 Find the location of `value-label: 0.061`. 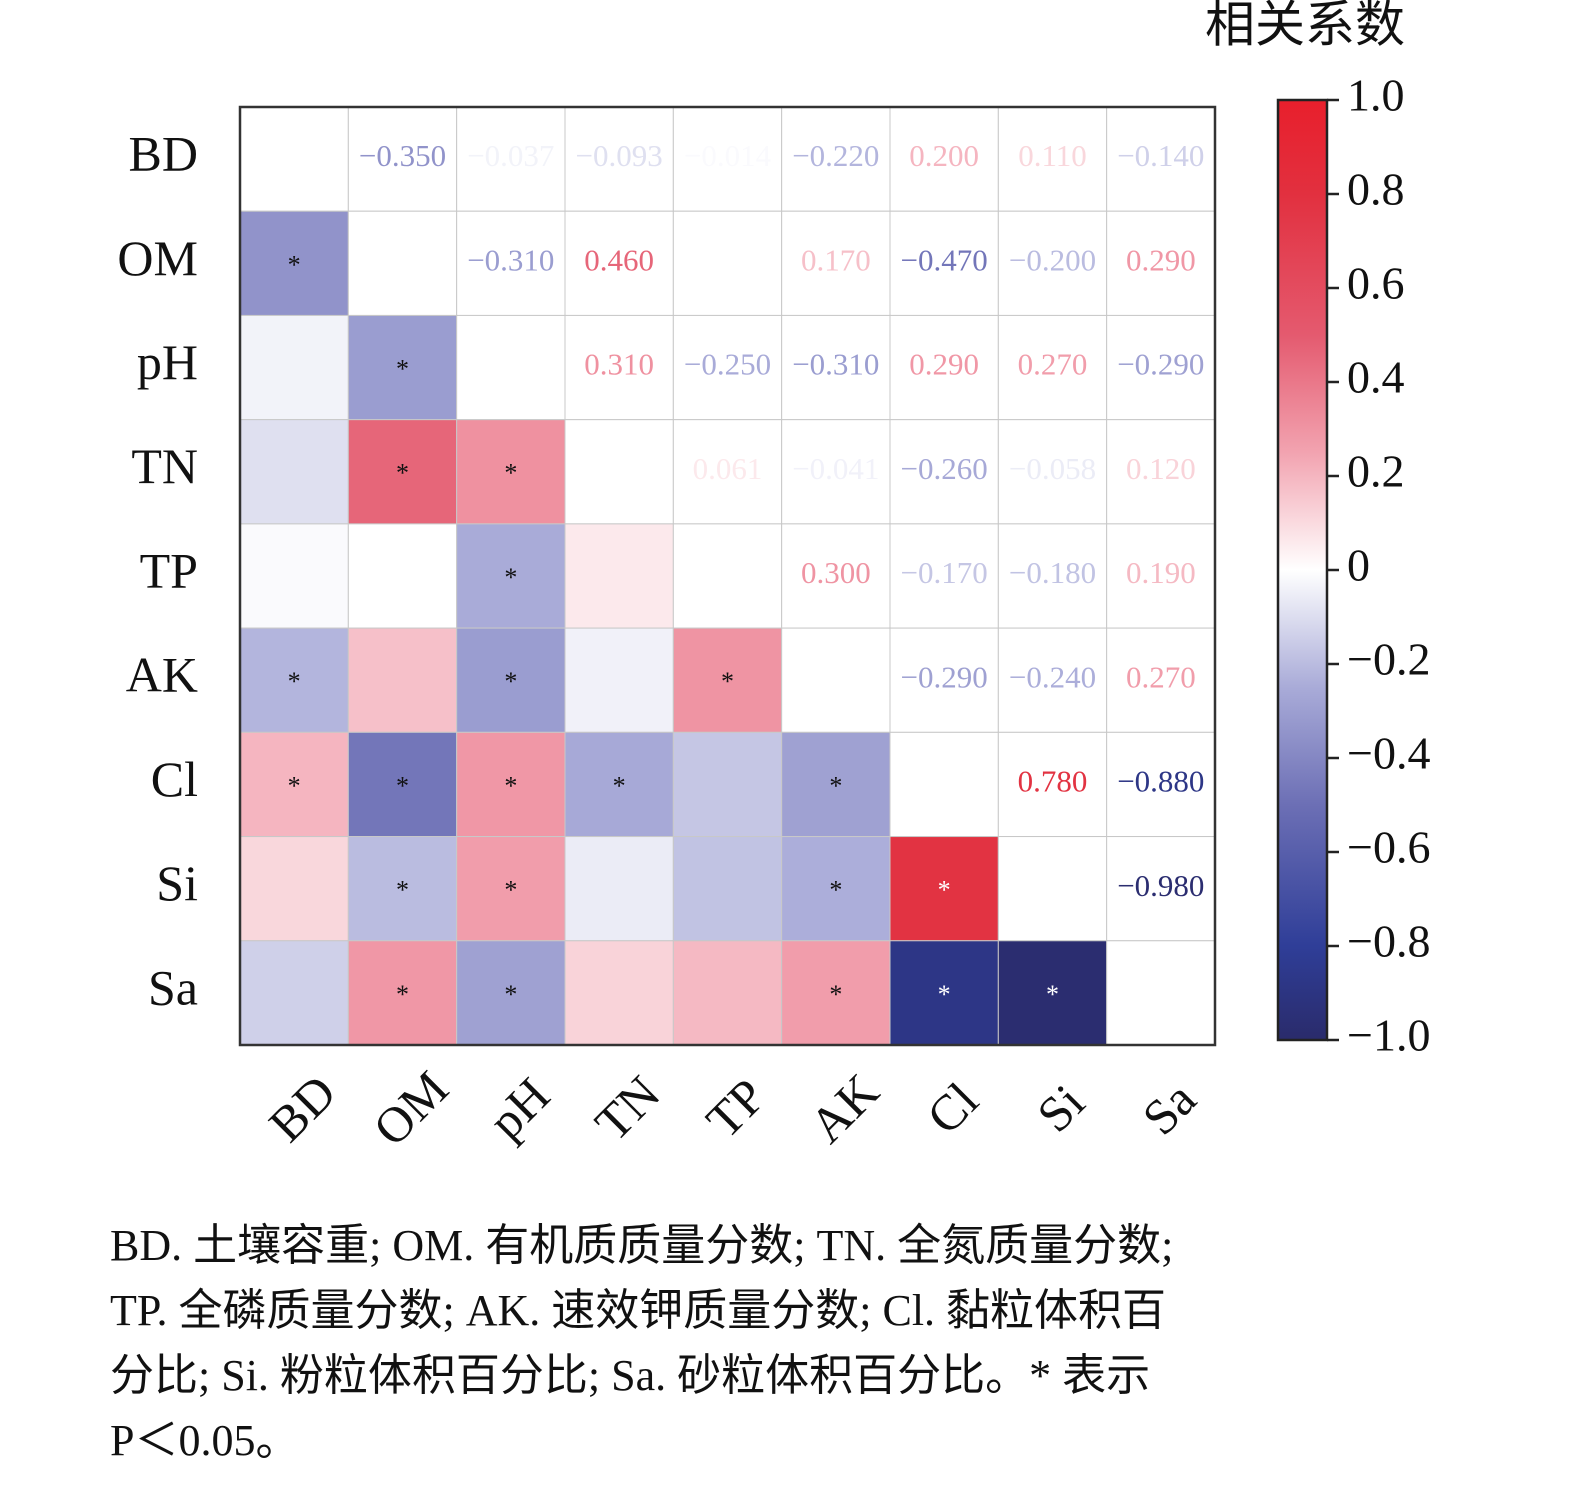

value-label: 0.061 is located at coordinates (728, 468).